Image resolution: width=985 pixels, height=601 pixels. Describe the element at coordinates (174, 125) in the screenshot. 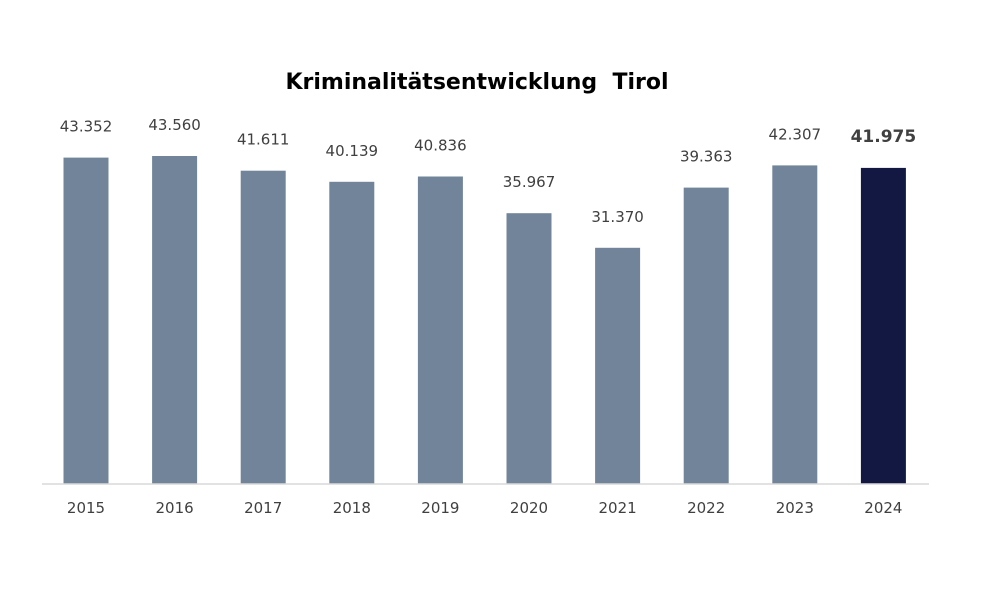

I see `value-label-2016: 43.560` at that location.